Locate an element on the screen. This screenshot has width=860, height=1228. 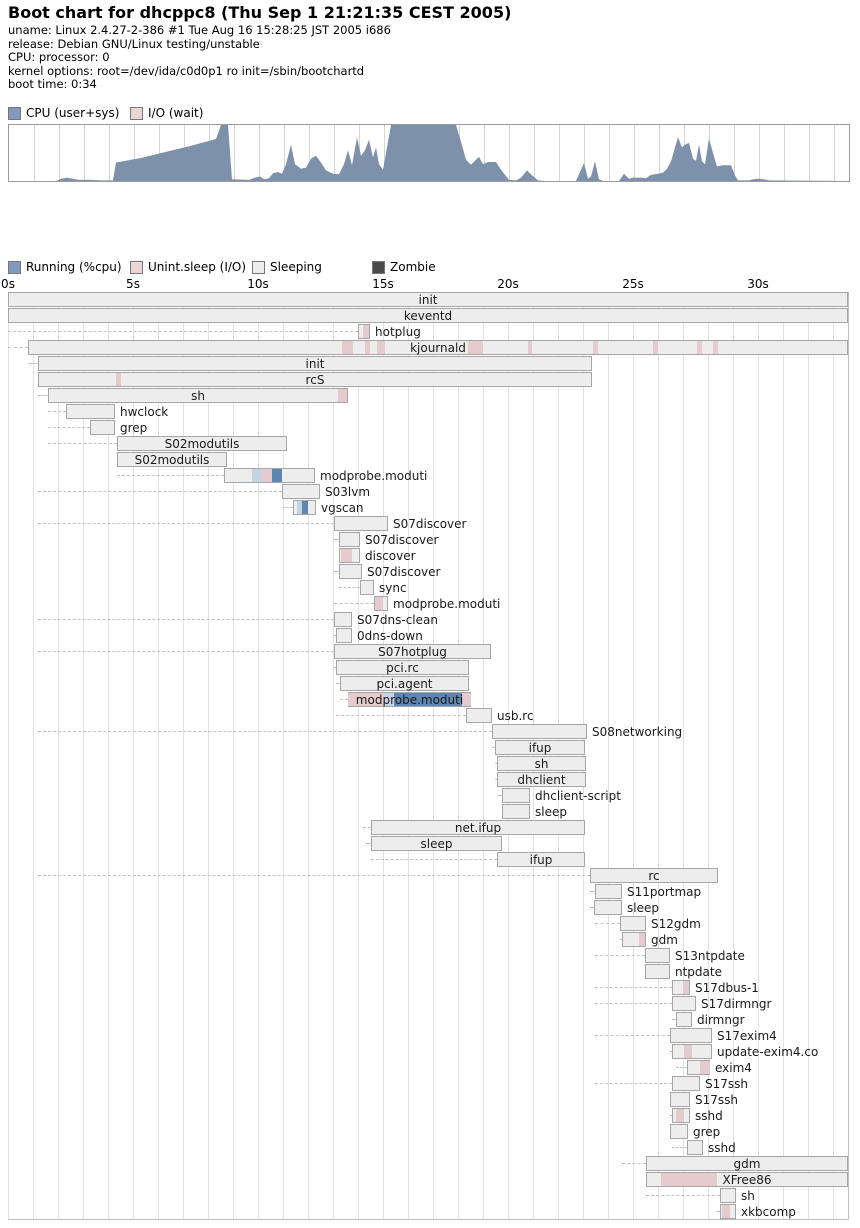
process-label: S17dbus-1 is located at coordinates (727, 988).